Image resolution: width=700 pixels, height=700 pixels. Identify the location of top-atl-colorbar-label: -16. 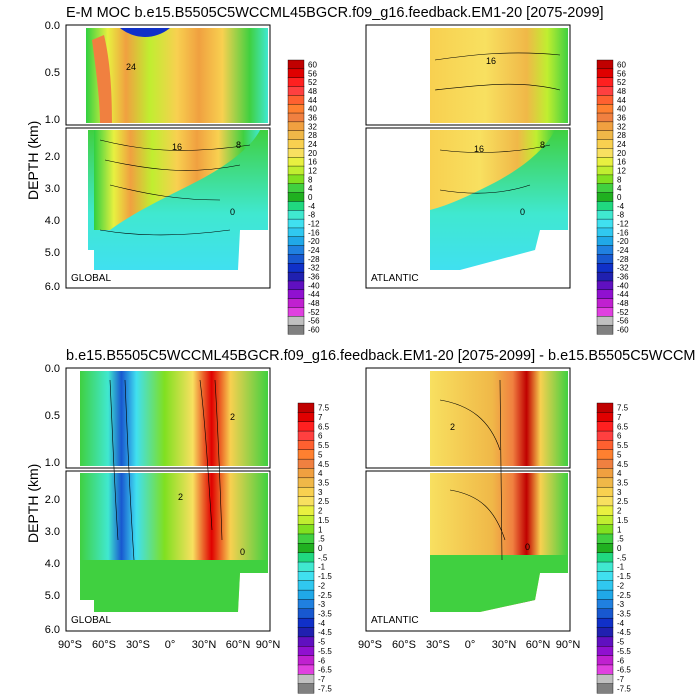
(623, 232).